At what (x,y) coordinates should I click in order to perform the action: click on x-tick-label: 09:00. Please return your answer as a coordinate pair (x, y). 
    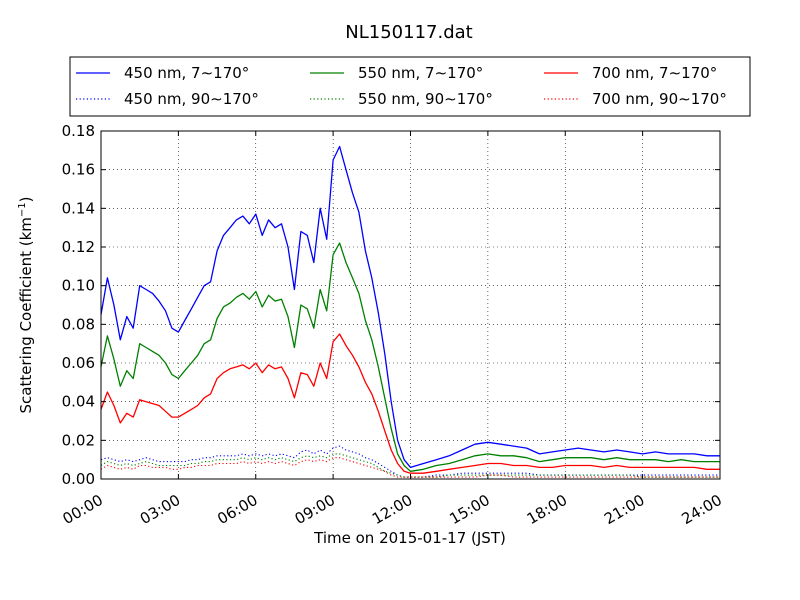
    Looking at the image, I should click on (315, 509).